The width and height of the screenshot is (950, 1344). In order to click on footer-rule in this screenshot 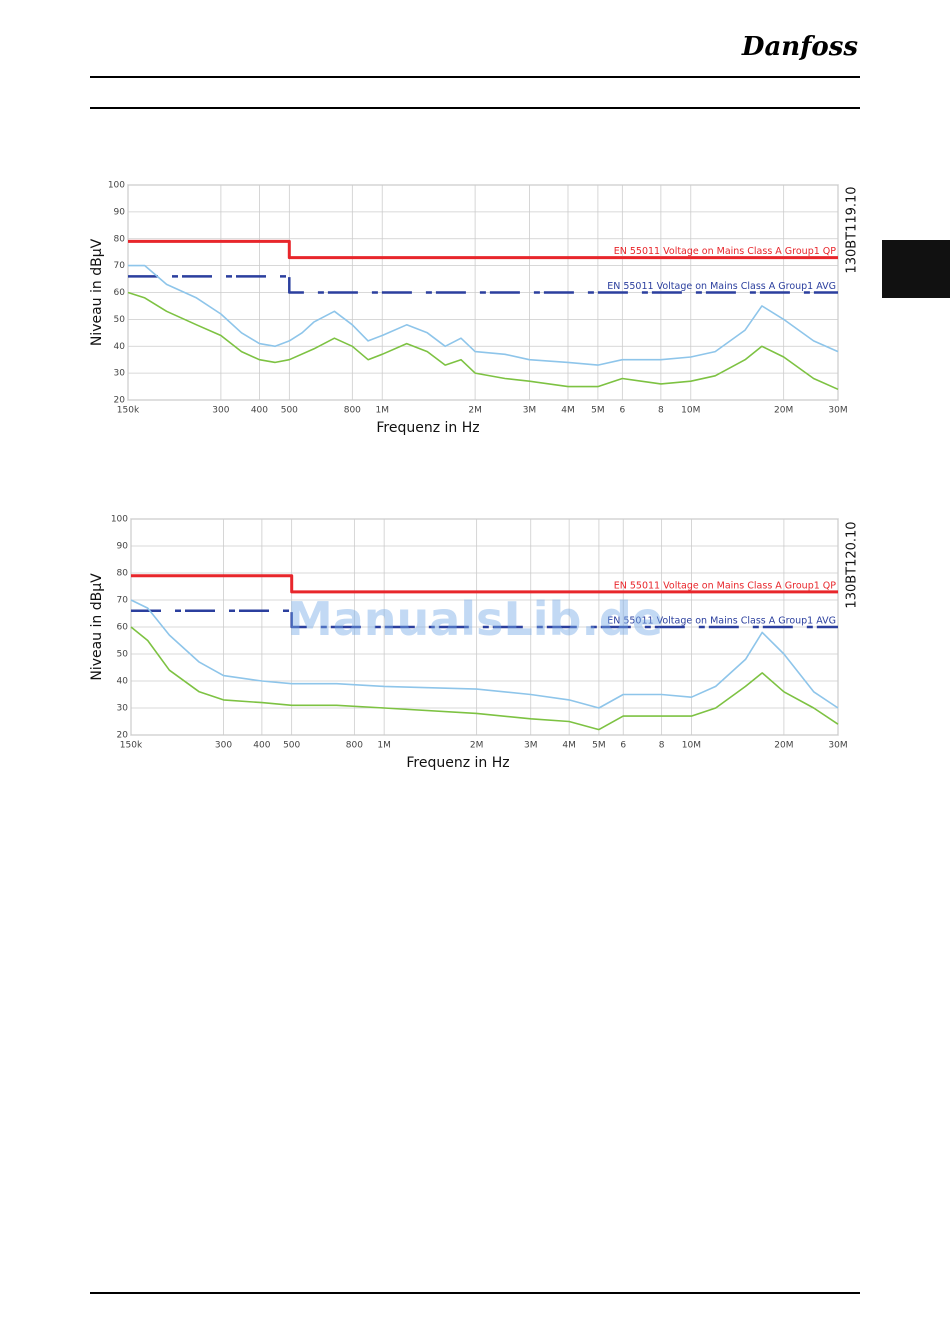, I will do `click(475, 1293)`.